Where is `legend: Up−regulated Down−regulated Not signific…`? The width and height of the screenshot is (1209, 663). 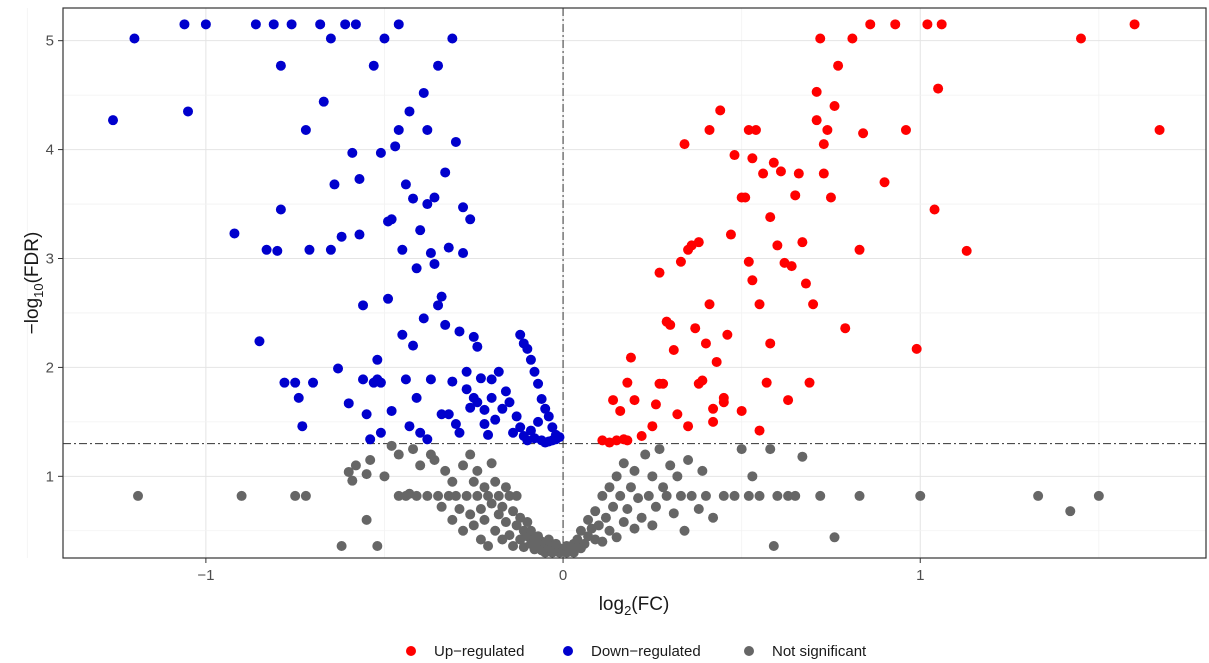 legend: Up−regulated Down−regulated Not signific… is located at coordinates (636, 651).